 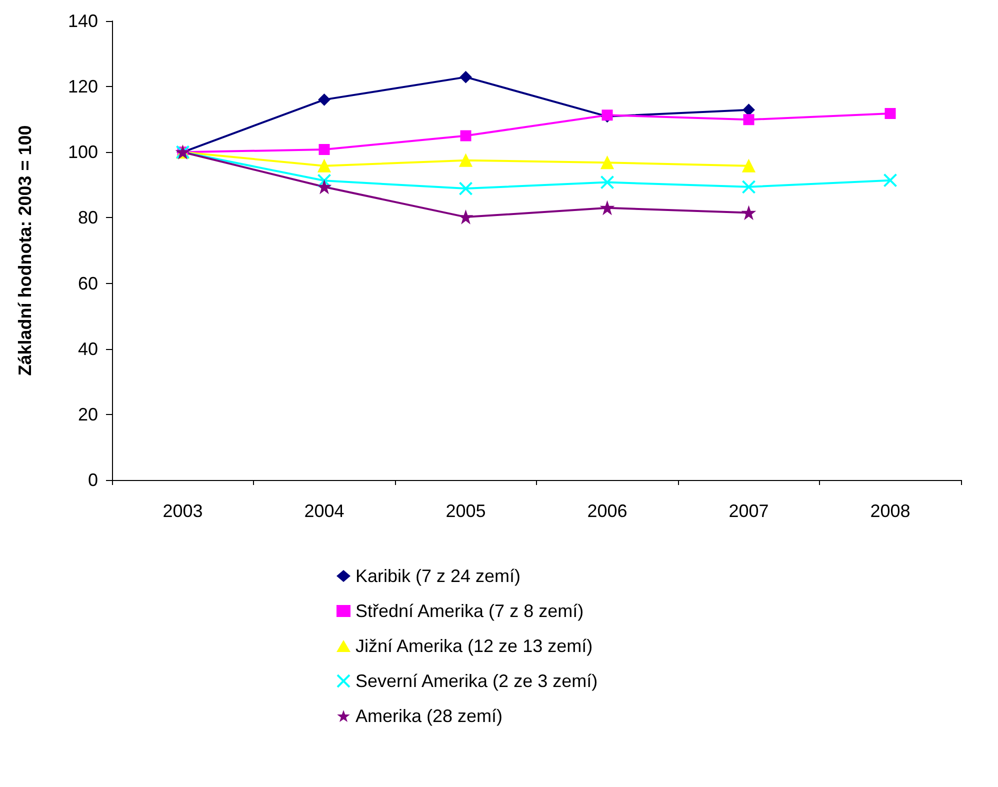 What do you see at coordinates (470, 611) in the screenshot?
I see `legend-label: Střední Amerika (7 z 8 zemí)` at bounding box center [470, 611].